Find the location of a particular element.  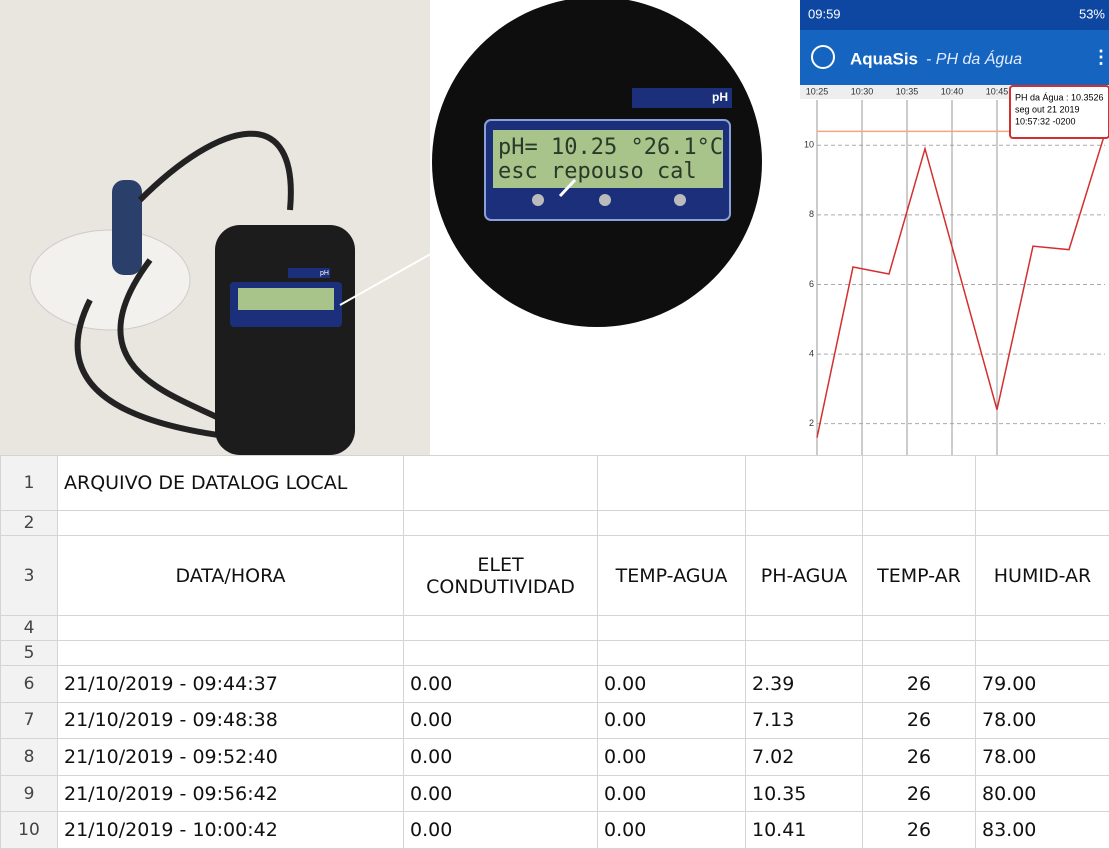

probe is located at coordinates (127, 227).